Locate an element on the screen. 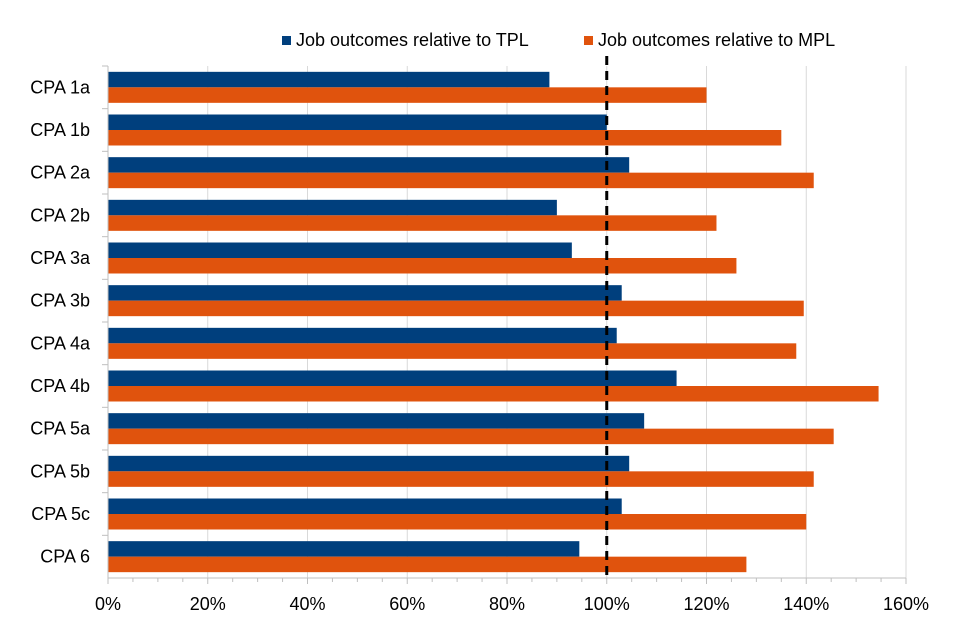  x-tick-label: 120% is located at coordinates (706, 604).